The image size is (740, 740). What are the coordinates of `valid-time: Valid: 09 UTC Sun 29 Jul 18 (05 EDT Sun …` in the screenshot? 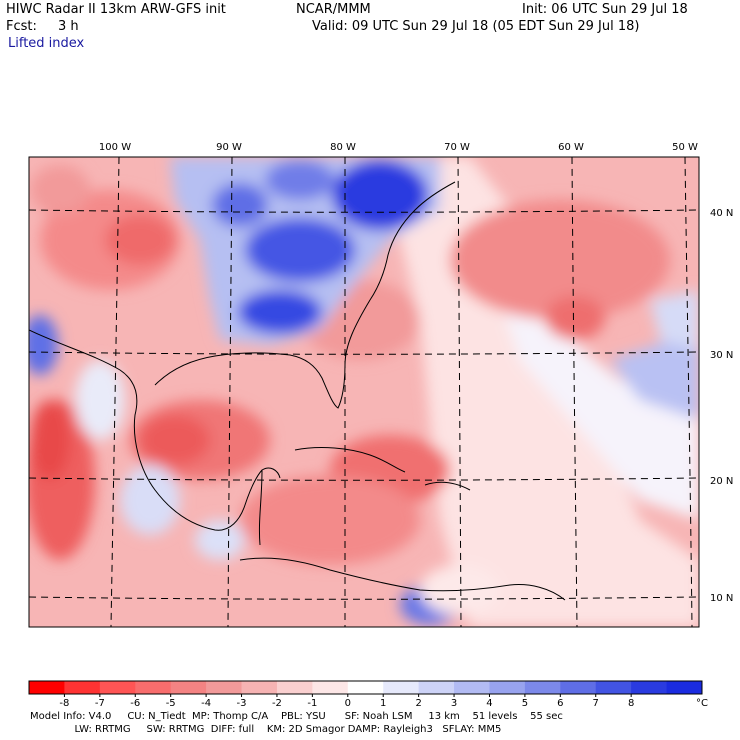 It's located at (476, 26).